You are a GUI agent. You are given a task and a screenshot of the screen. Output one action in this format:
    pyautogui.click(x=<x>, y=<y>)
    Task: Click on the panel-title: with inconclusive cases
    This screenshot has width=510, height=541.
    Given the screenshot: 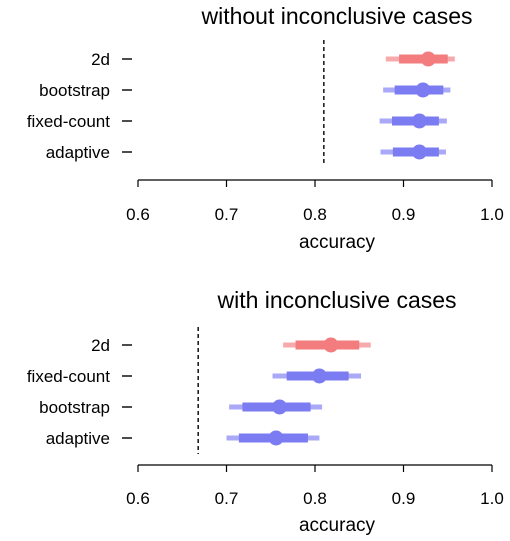 What is the action you would take?
    pyautogui.click(x=336, y=300)
    